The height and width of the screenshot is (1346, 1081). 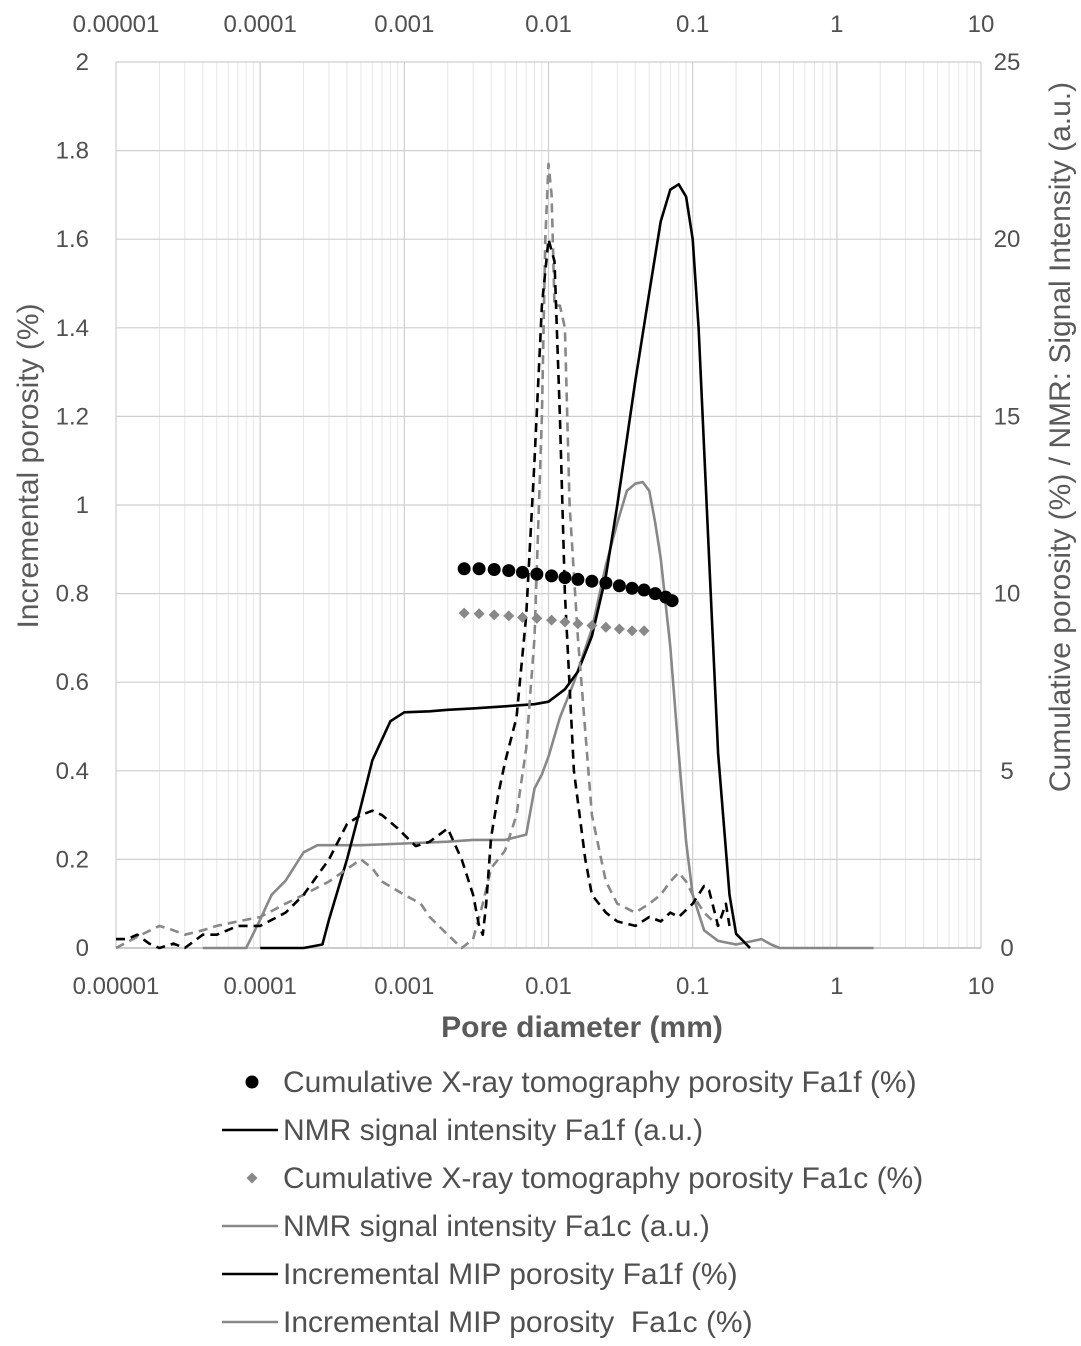 What do you see at coordinates (259, 986) in the screenshot?
I see `x-tick-label-bottom: 0.0001` at bounding box center [259, 986].